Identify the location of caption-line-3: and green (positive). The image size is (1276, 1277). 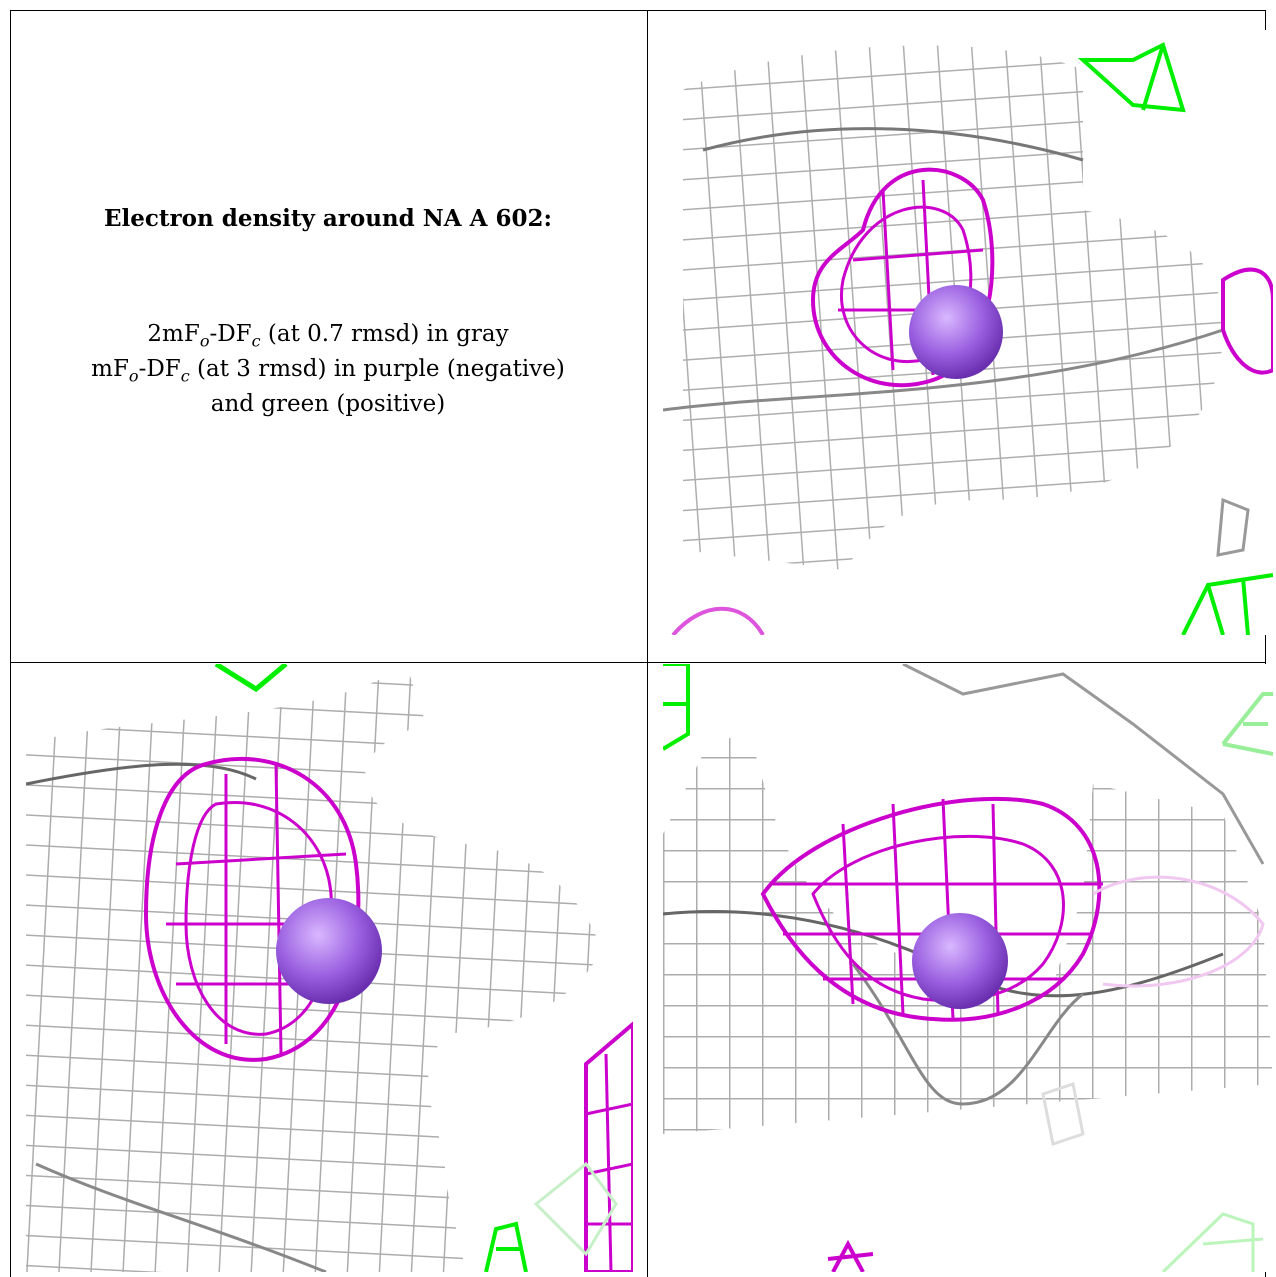
(328, 403).